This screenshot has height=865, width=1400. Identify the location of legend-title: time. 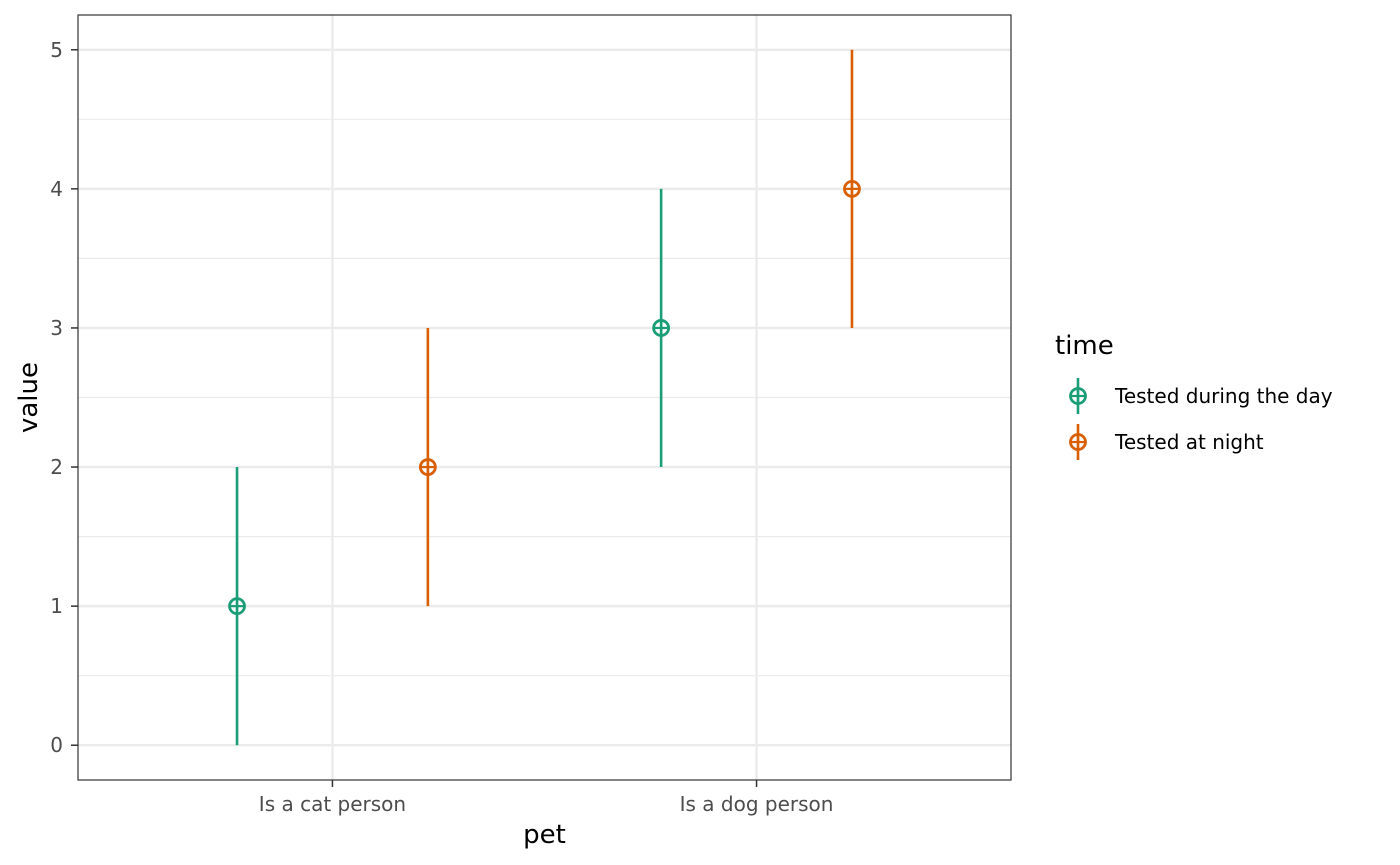
(1084, 346).